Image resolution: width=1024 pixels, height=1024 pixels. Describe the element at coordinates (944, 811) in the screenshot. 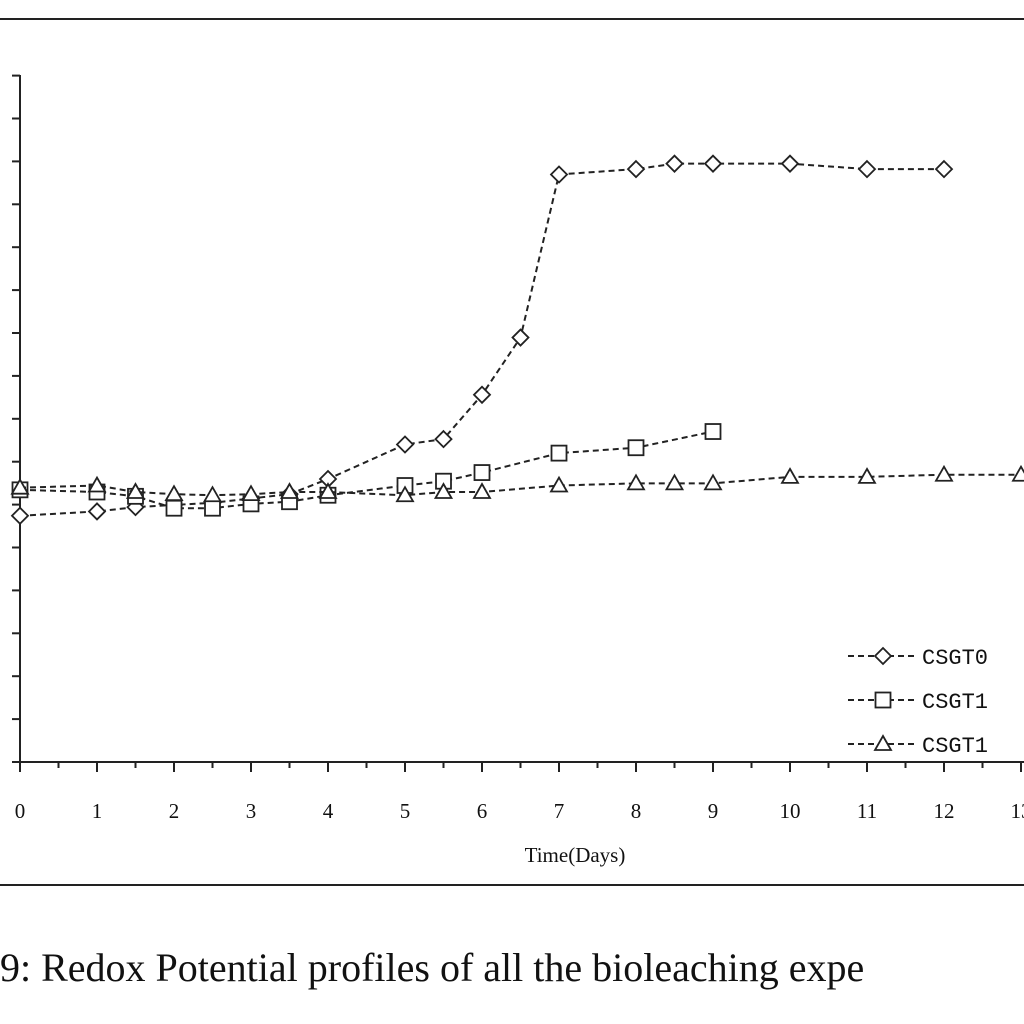

I see `x-tick-label: 12` at that location.